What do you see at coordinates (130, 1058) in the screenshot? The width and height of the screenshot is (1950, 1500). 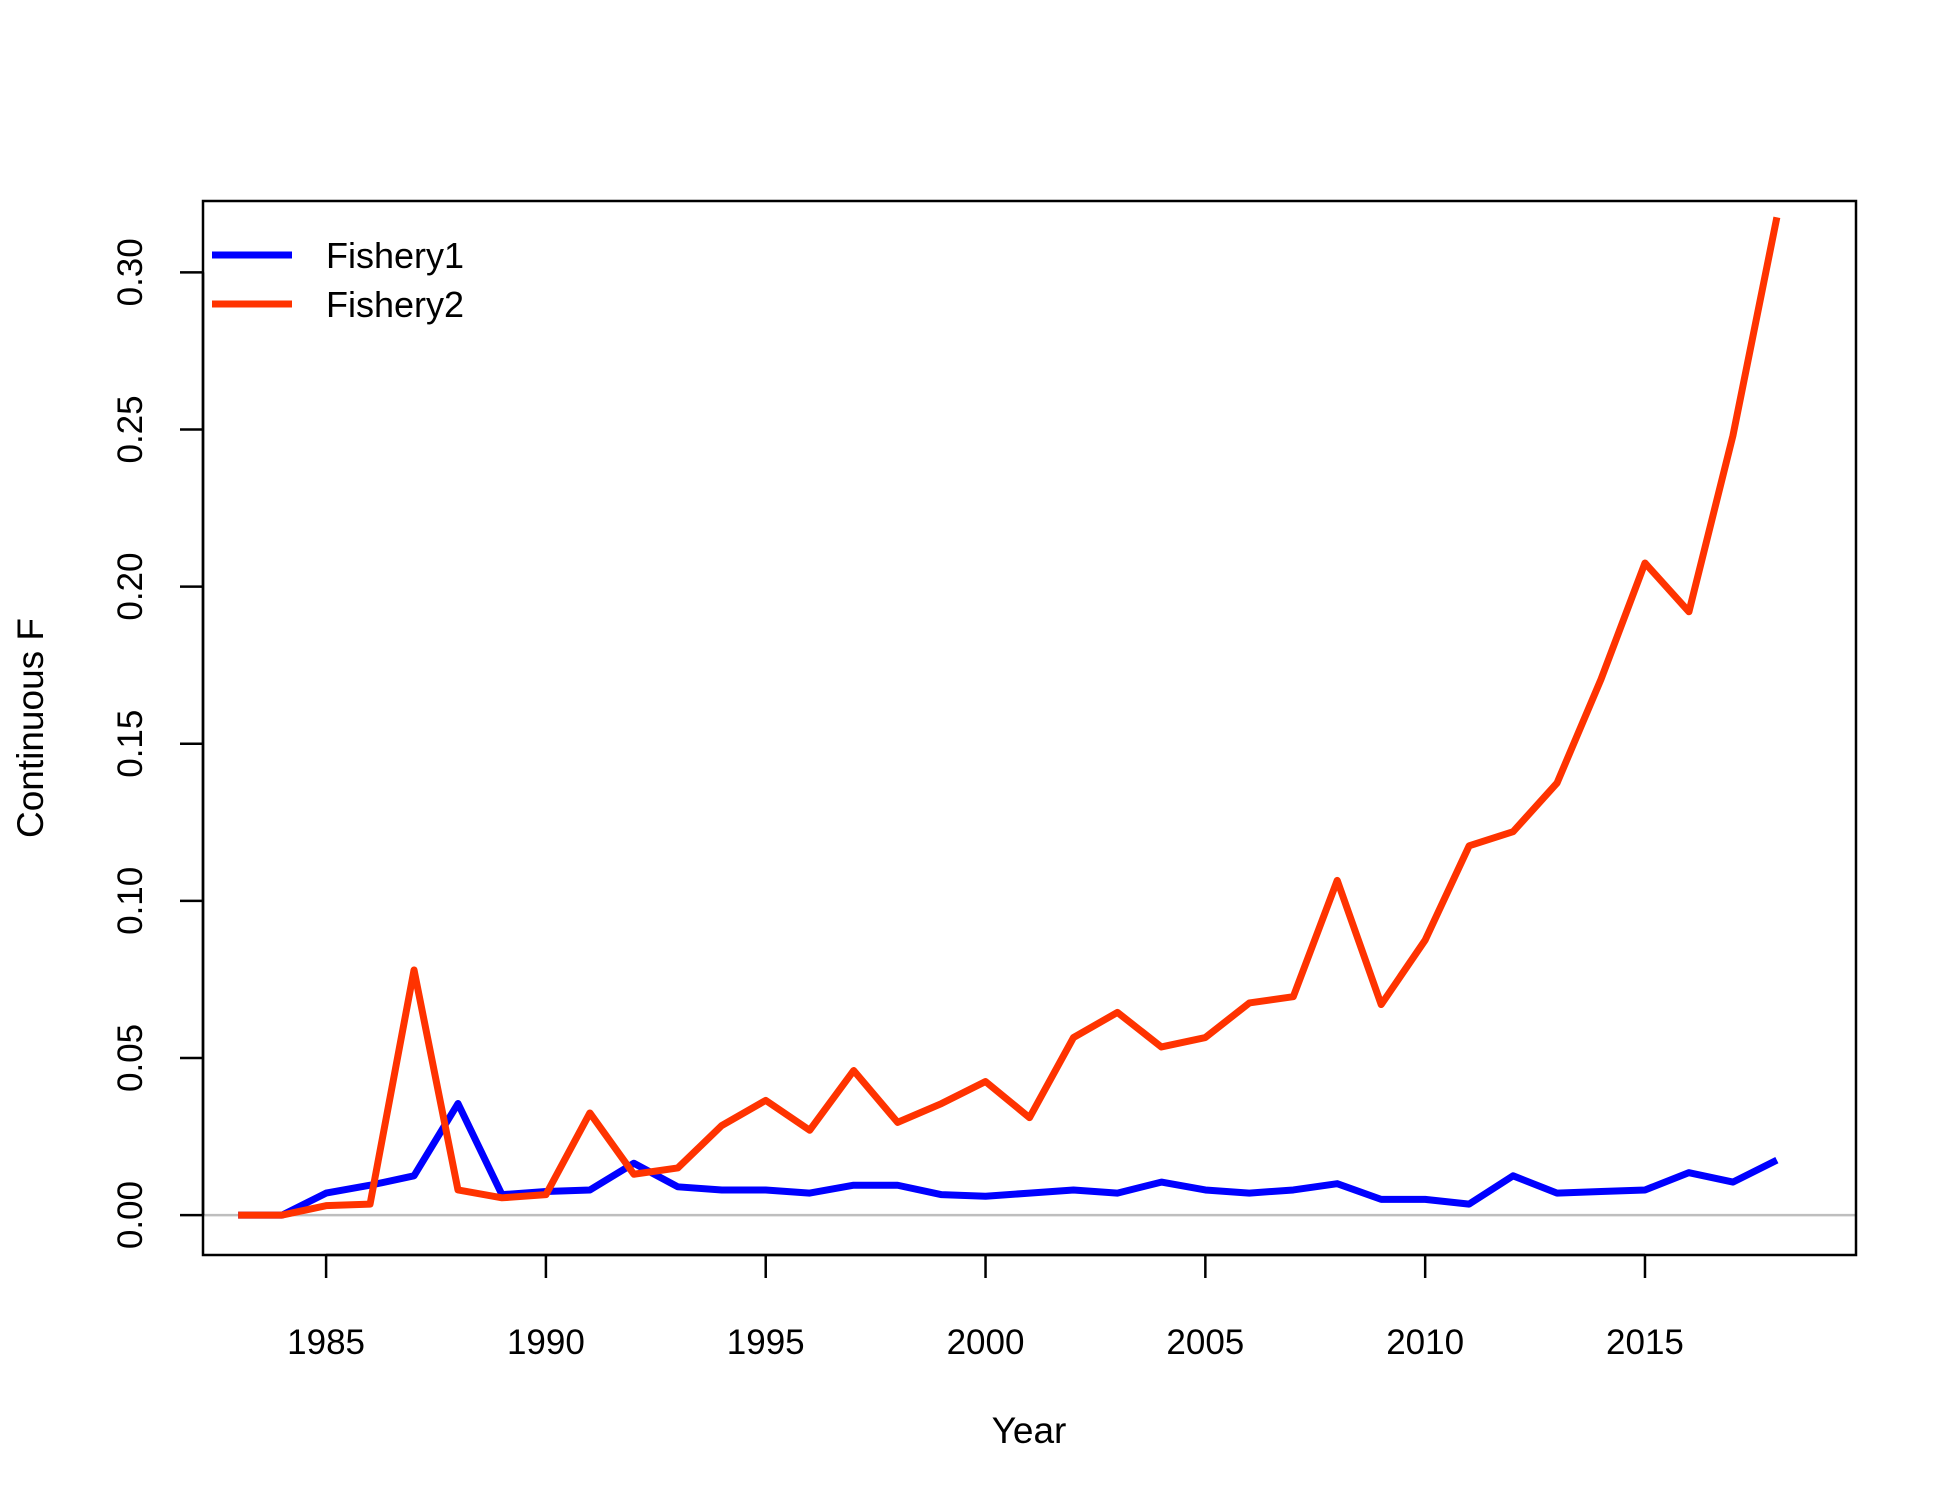 I see `y-tick-label: 0.05` at bounding box center [130, 1058].